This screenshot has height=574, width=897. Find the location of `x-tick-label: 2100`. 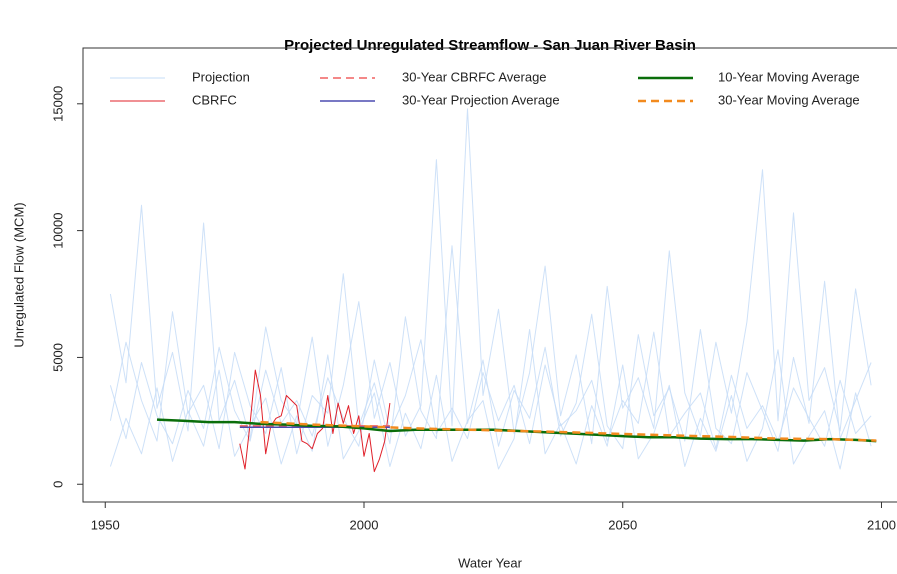

x-tick-label: 2100 is located at coordinates (881, 524).